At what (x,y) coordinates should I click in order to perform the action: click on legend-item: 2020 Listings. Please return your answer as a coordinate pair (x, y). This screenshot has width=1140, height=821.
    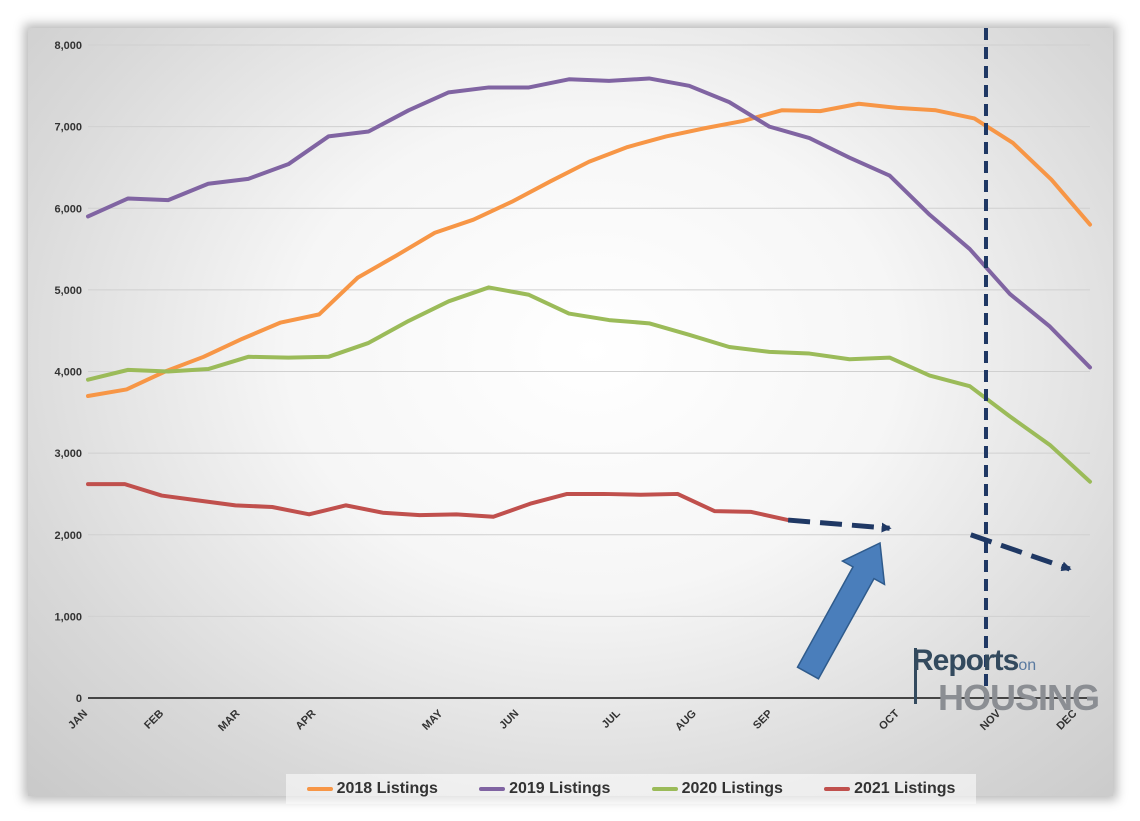
    Looking at the image, I should click on (717, 789).